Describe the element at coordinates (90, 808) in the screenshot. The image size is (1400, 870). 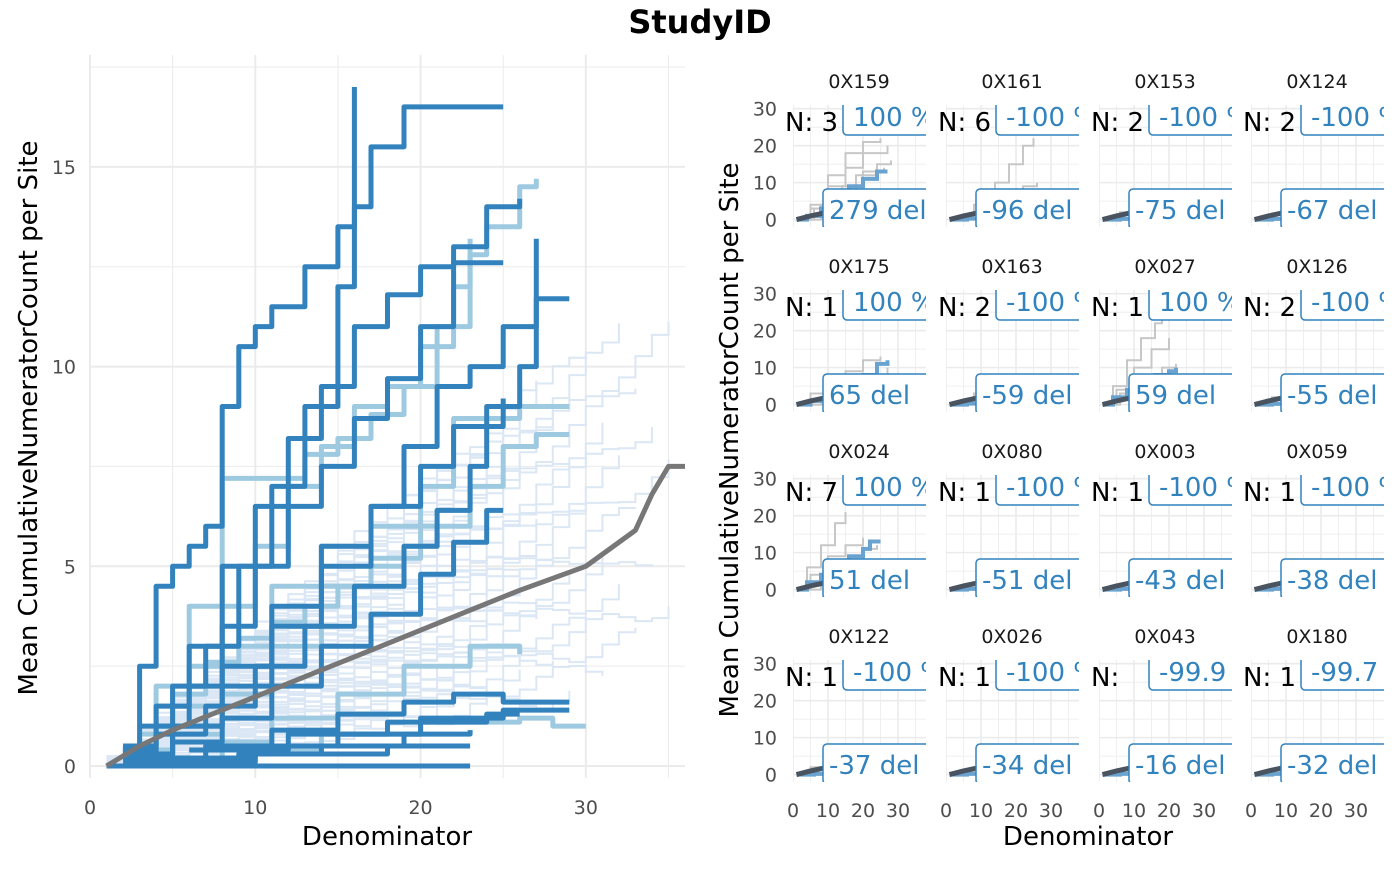
I see `main-x-tick-label: 0` at that location.